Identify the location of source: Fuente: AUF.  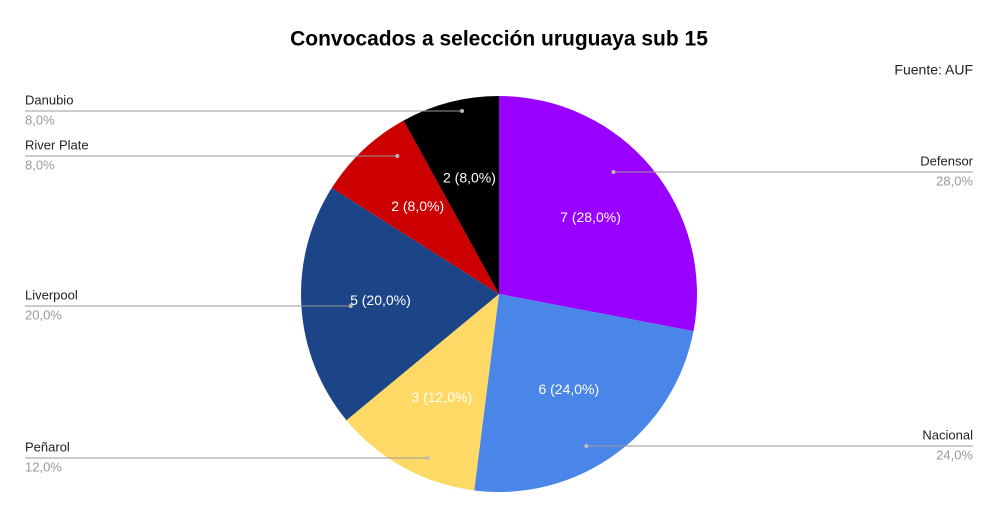
(933, 70).